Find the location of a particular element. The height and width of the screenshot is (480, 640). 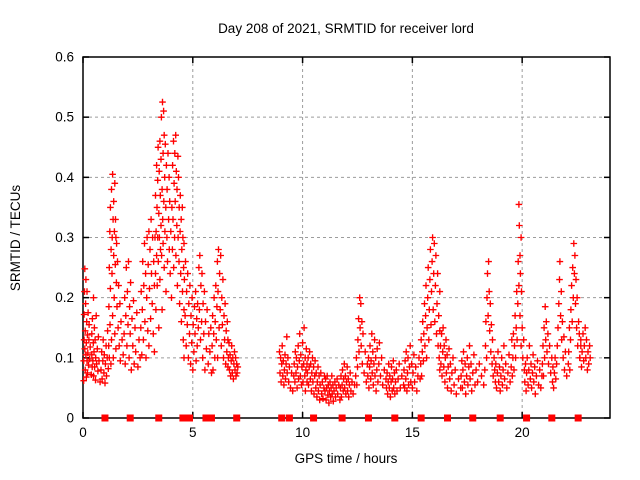

y-tick-label: 0.3 is located at coordinates (64, 237).